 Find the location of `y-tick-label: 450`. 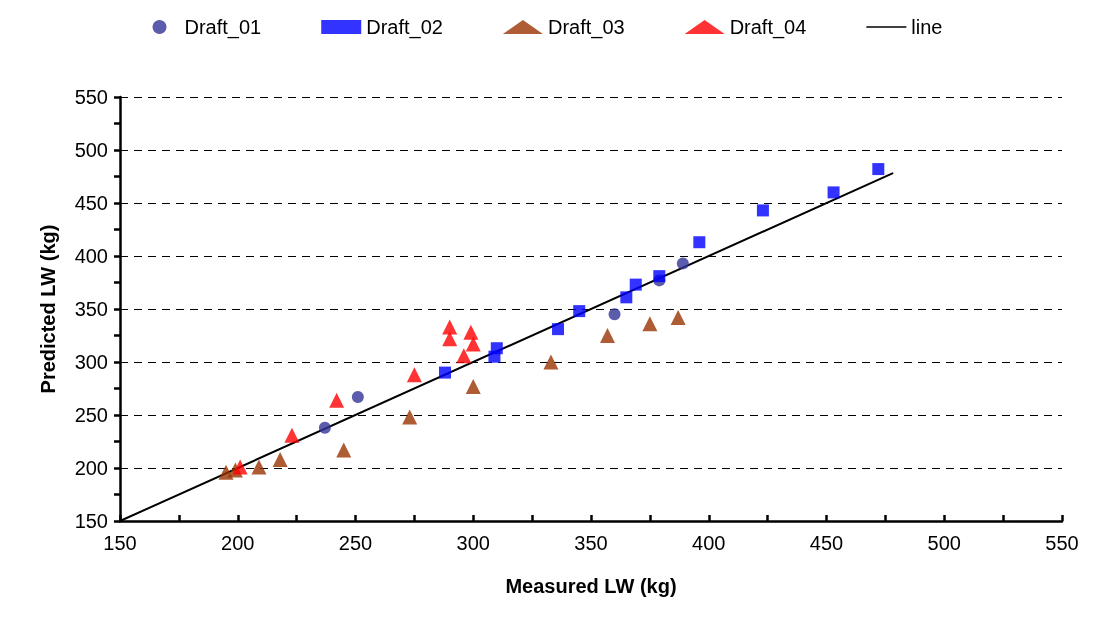

y-tick-label: 450 is located at coordinates (91, 203).